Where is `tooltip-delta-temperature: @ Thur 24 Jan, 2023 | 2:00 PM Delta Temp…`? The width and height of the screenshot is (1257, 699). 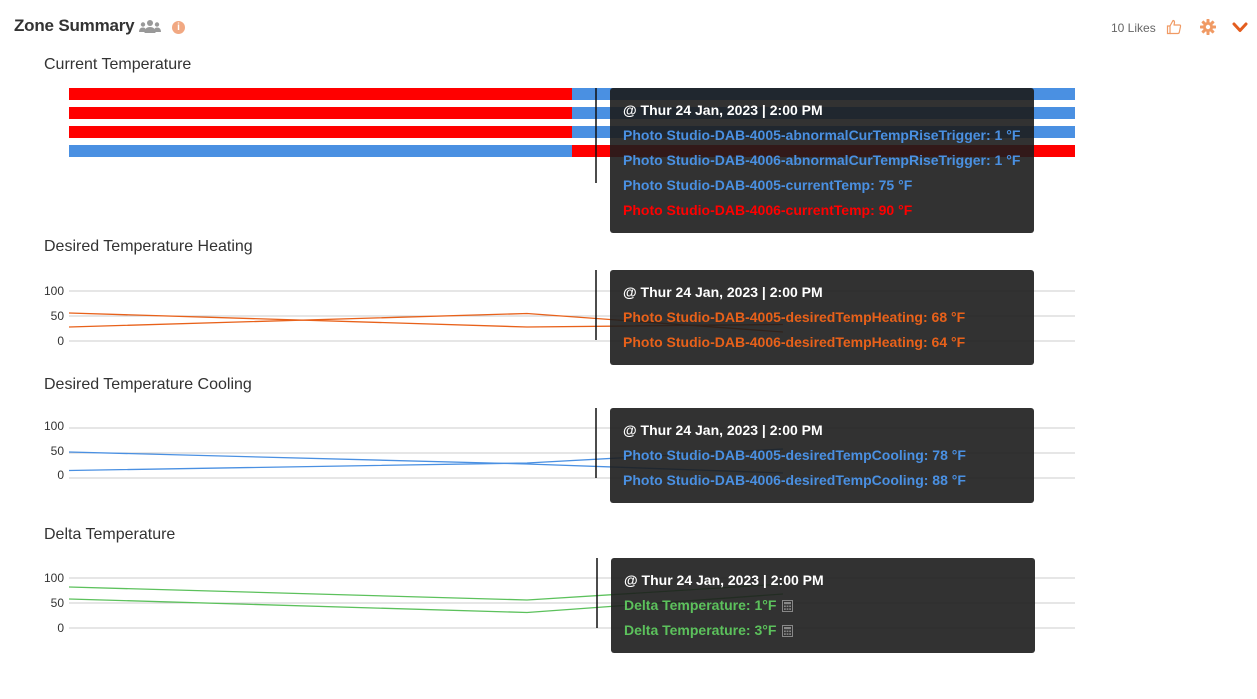
tooltip-delta-temperature: @ Thur 24 Jan, 2023 | 2:00 PM Delta Temp… is located at coordinates (823, 605).